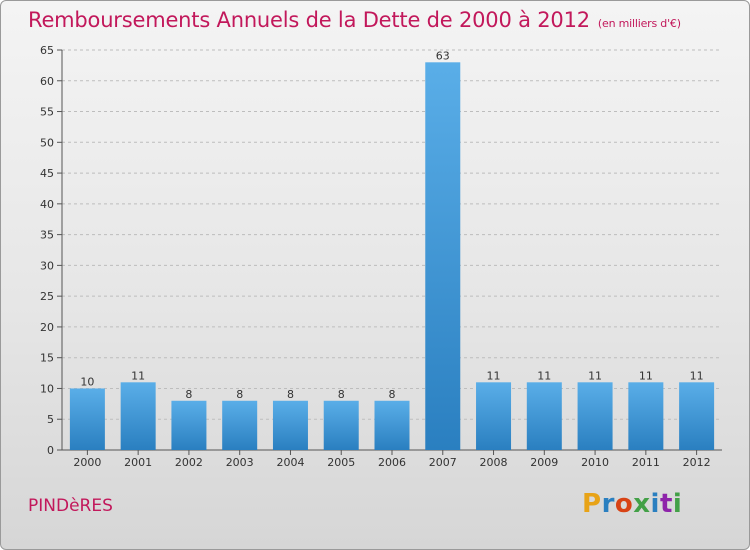  What do you see at coordinates (47, 112) in the screenshot?
I see `y-tick-label: 55` at bounding box center [47, 112].